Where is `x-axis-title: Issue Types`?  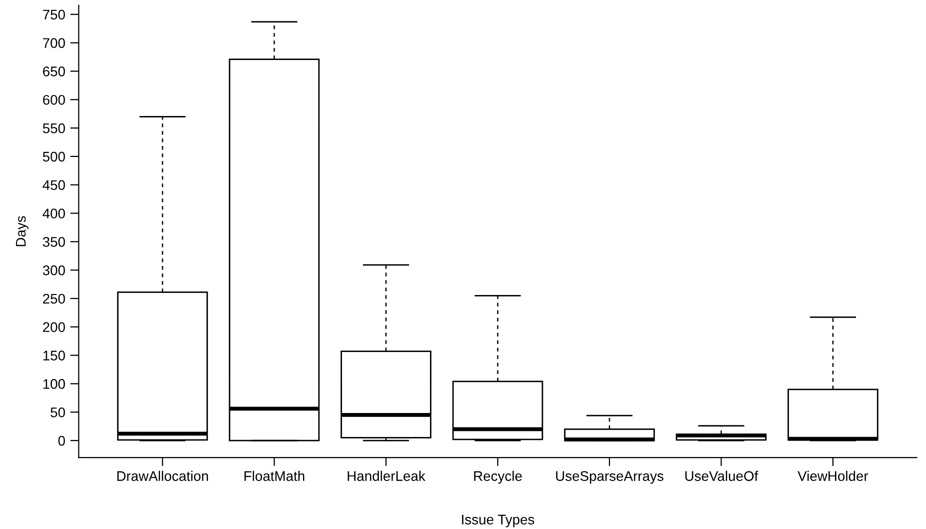 x-axis-title: Issue Types is located at coordinates (498, 521).